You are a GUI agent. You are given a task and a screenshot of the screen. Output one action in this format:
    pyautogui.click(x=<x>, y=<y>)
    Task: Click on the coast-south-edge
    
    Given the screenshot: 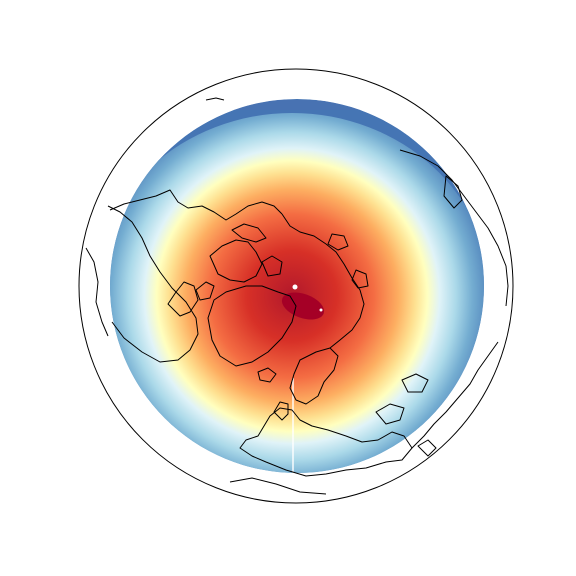 What is the action you would take?
    pyautogui.click(x=278, y=486)
    